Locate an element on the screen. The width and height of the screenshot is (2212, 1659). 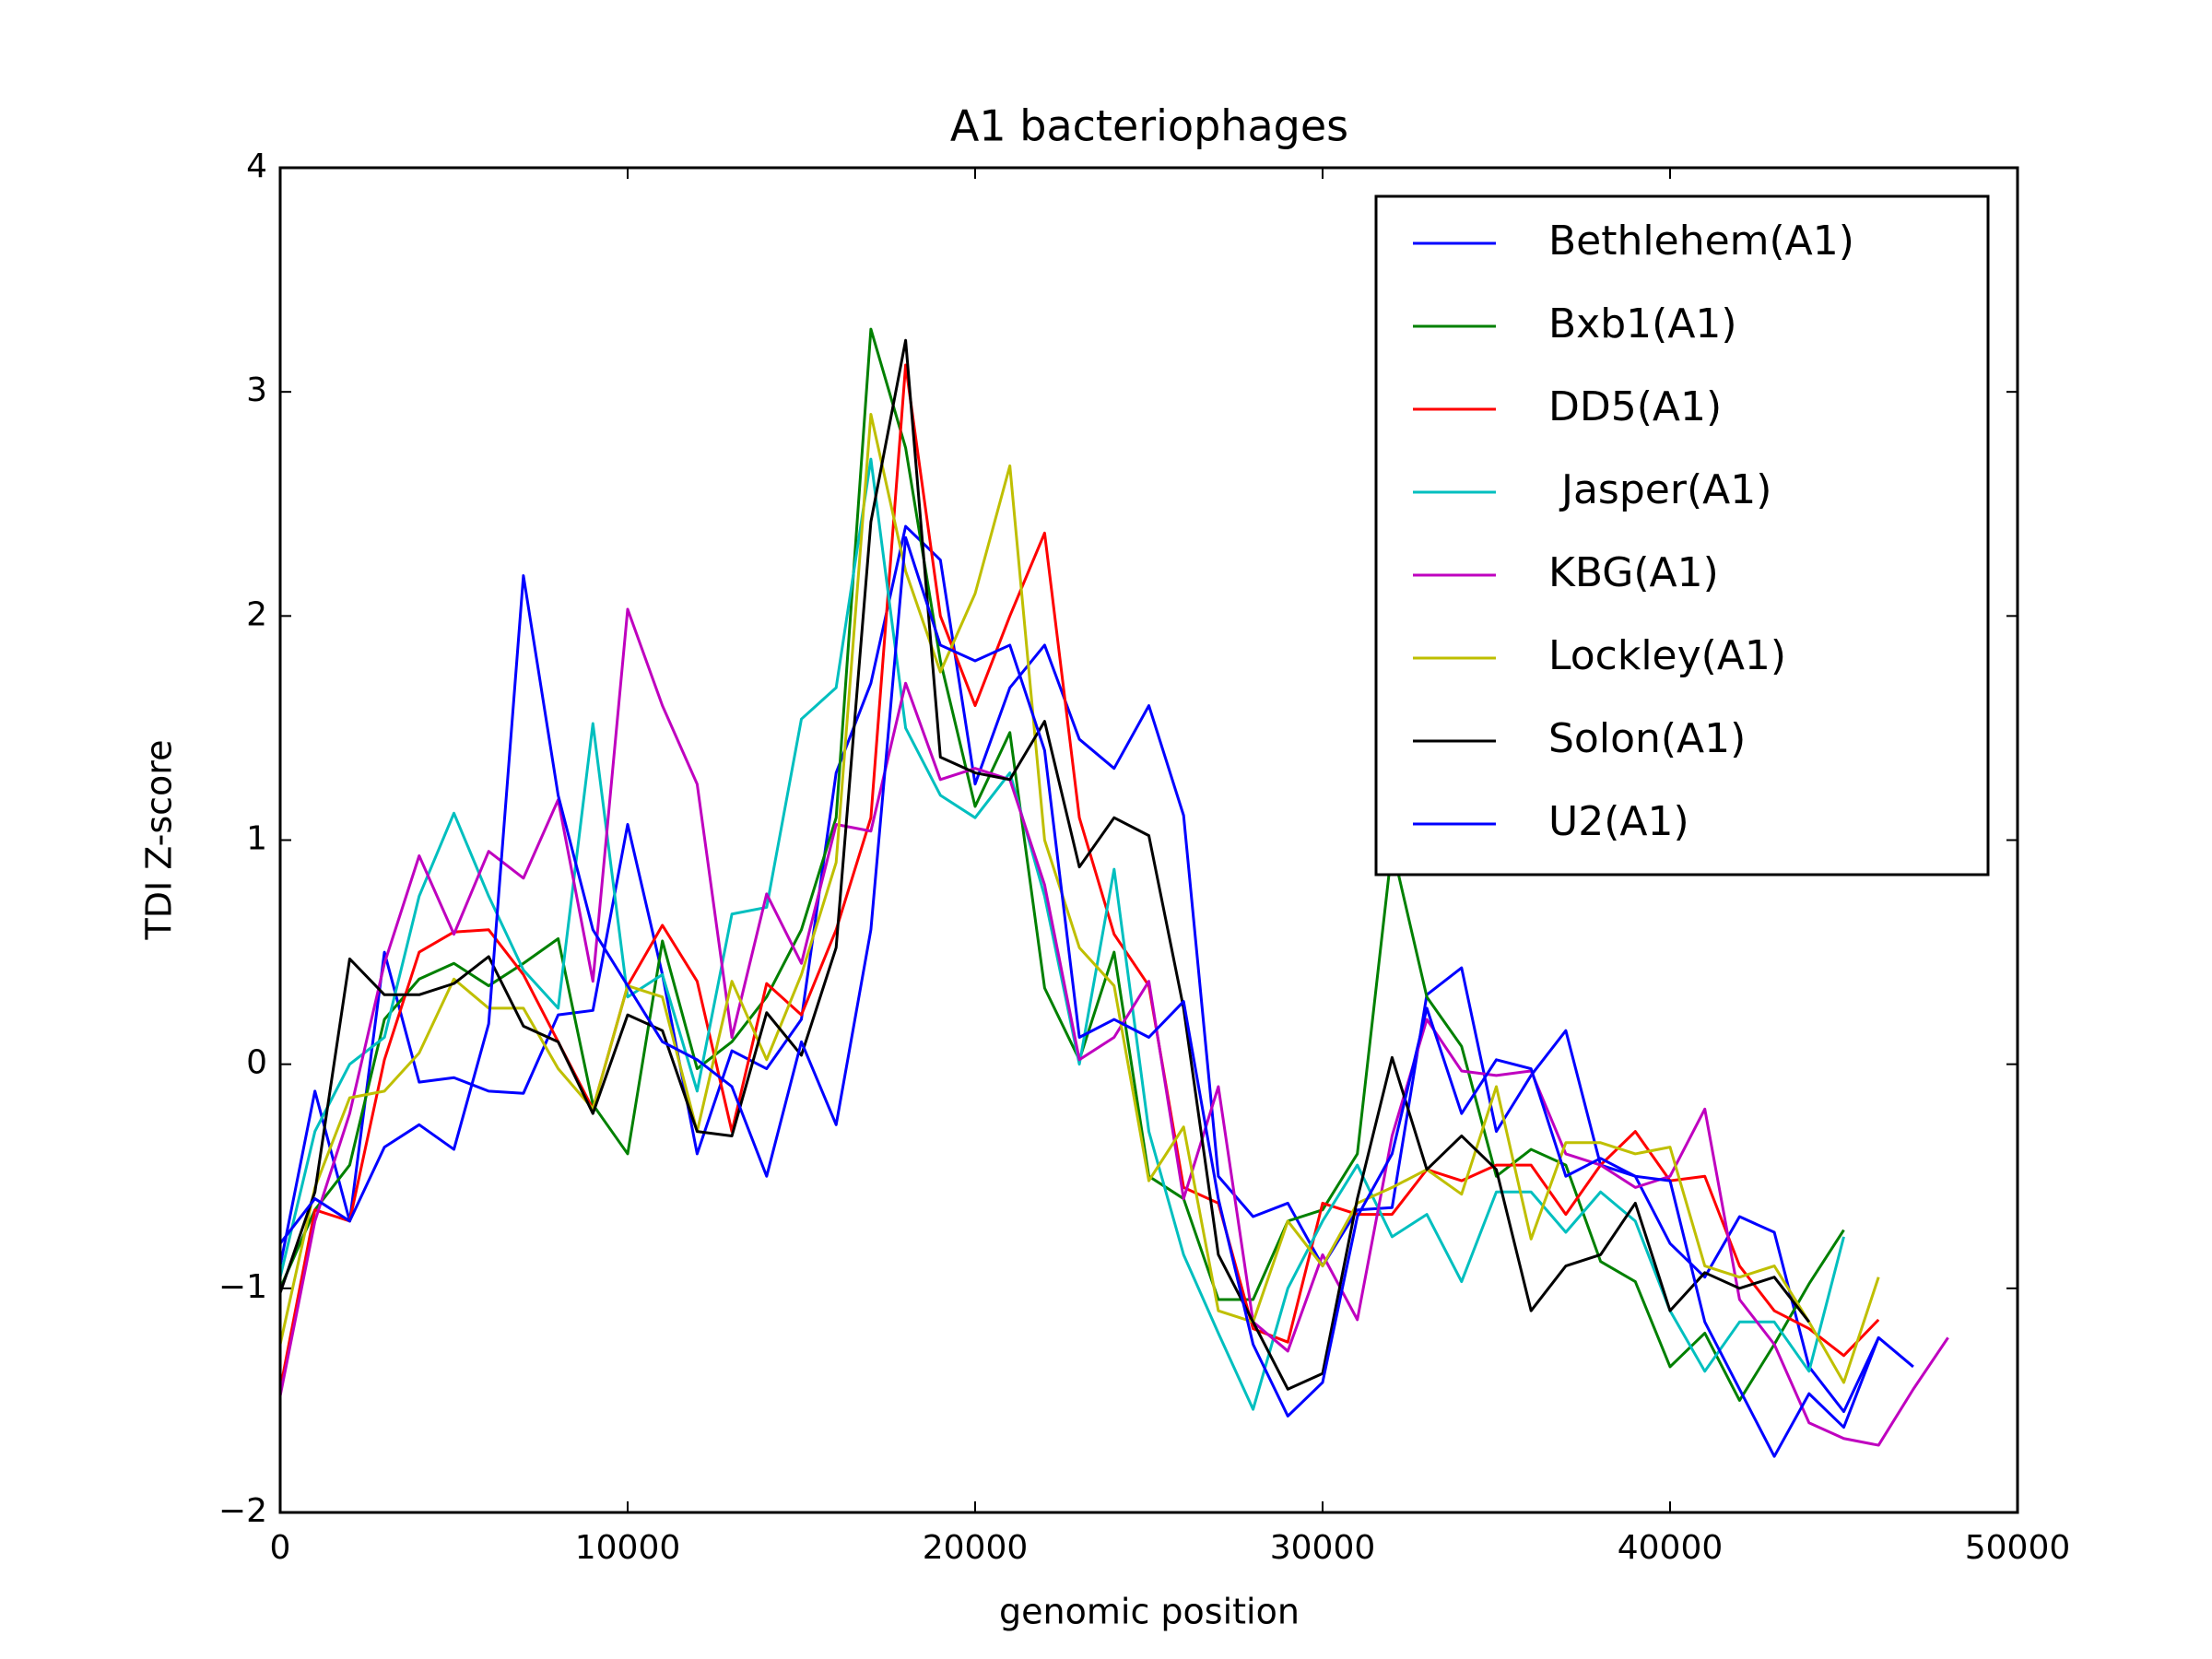
x-tick-label: 10000 is located at coordinates (628, 1548).